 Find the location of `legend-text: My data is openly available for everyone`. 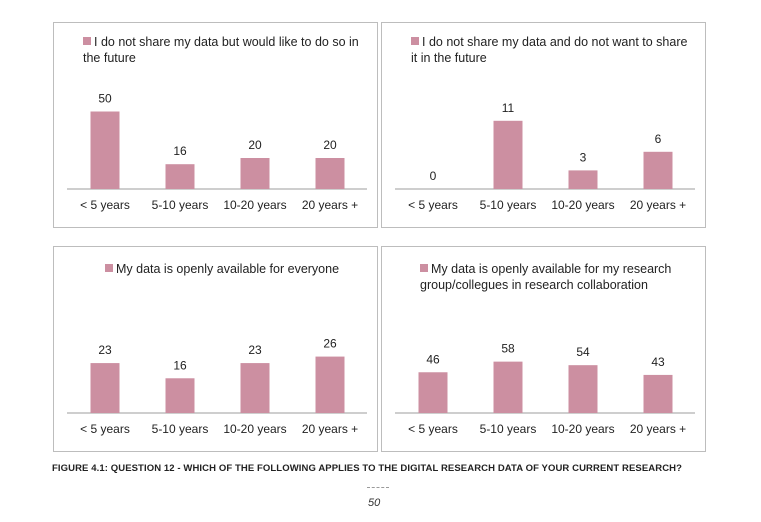

legend-text: My data is openly available for everyone is located at coordinates (228, 269).